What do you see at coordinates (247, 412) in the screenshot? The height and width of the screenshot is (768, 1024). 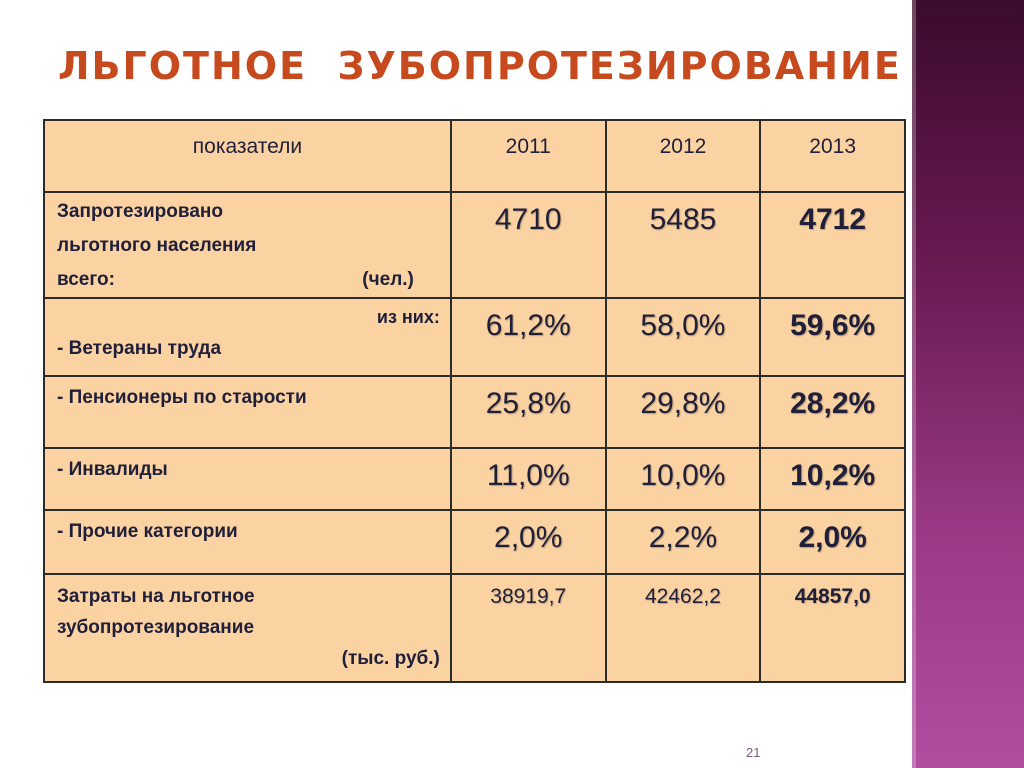 I see `row-label-pensioners: - Пенсионеры по старости` at bounding box center [247, 412].